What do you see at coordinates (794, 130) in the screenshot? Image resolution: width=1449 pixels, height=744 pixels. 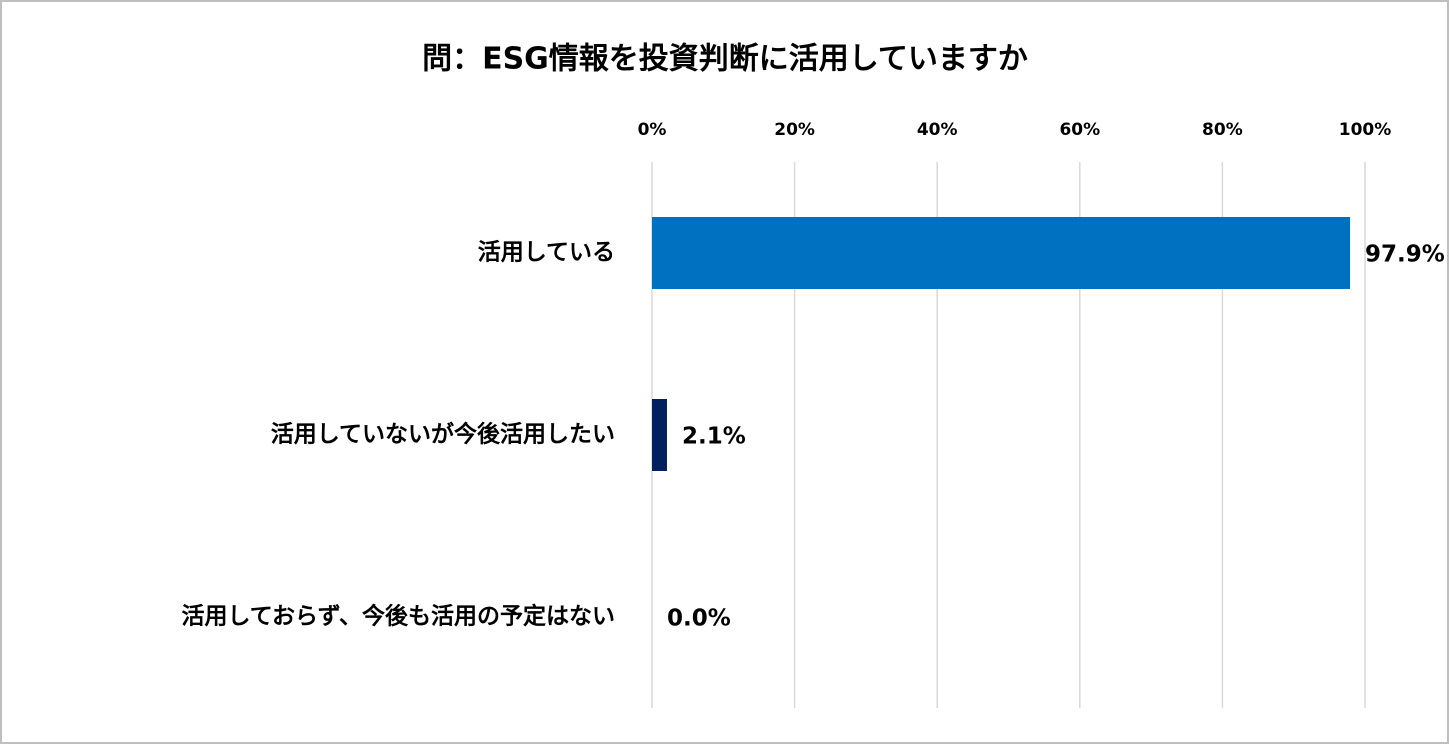 I see `x-tick-label: 20%` at bounding box center [794, 130].